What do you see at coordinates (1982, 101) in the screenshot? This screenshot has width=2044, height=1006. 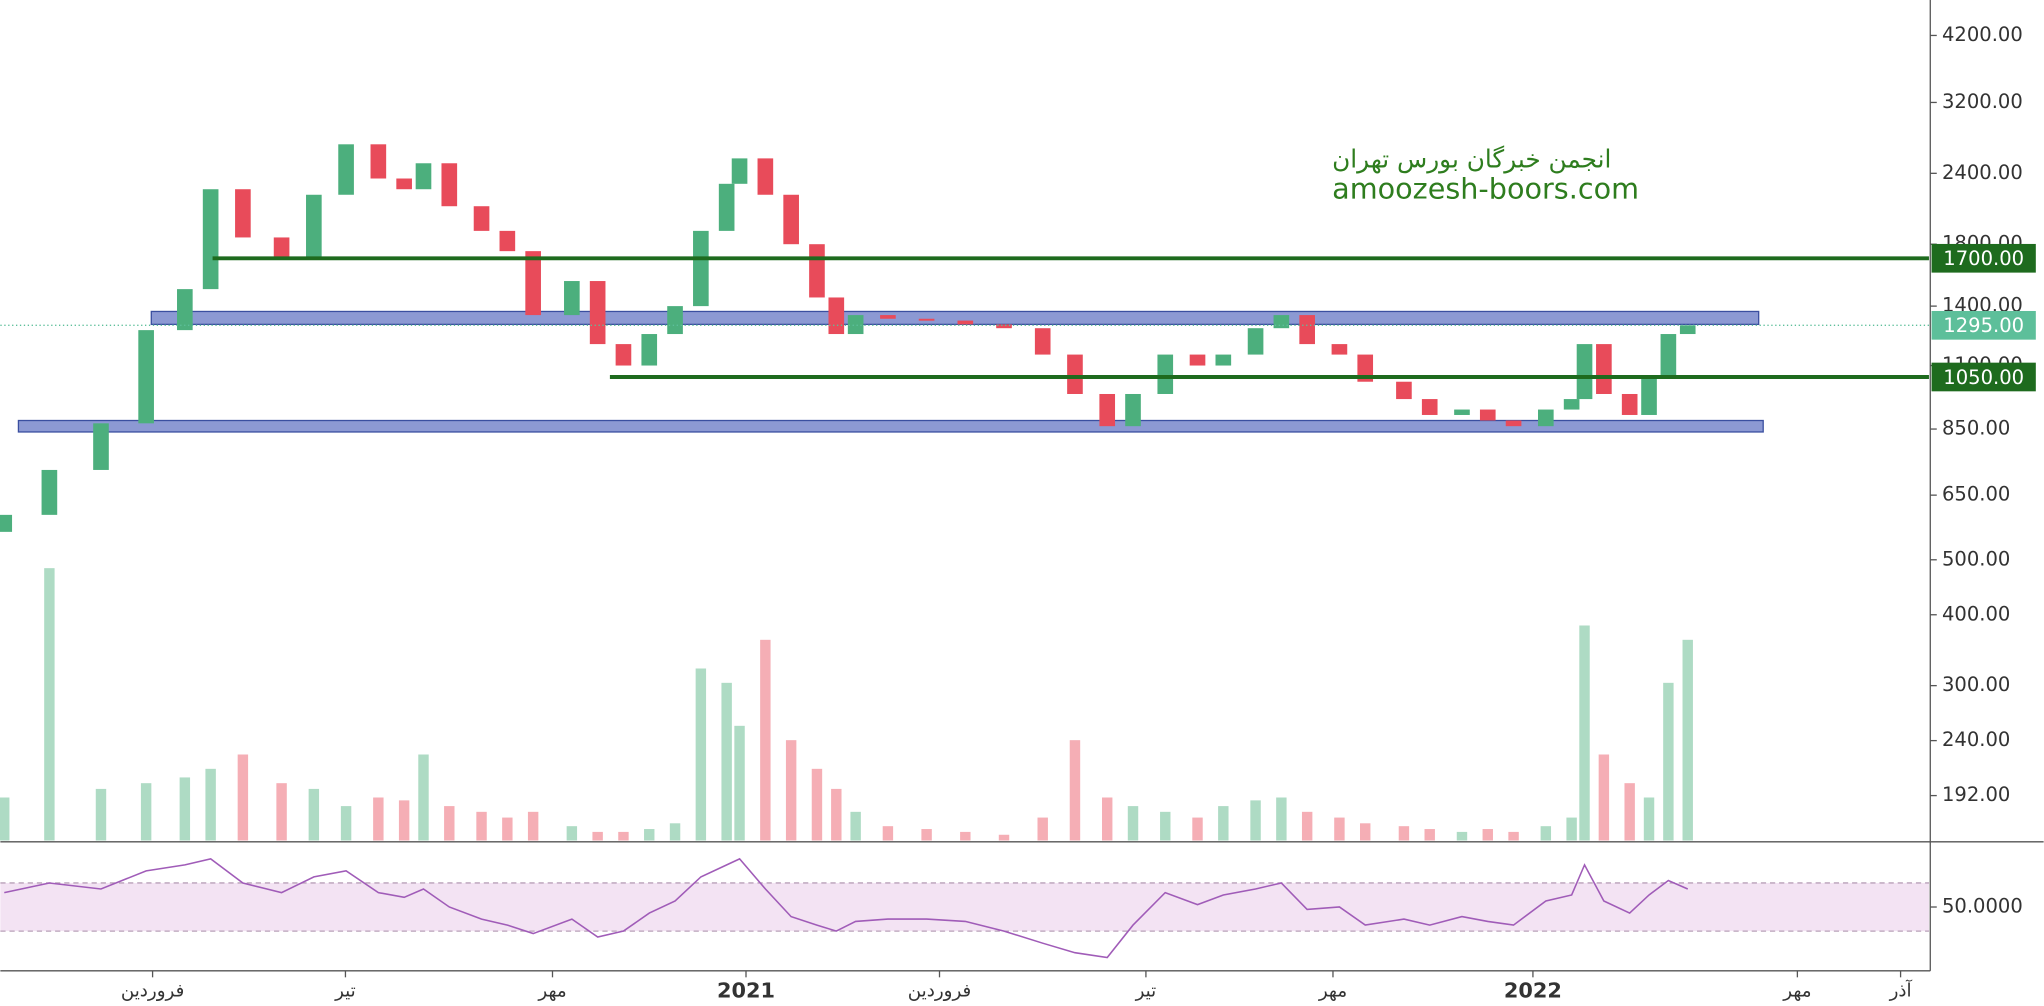 I see `y-tick-label: 3200.00` at bounding box center [1982, 101].